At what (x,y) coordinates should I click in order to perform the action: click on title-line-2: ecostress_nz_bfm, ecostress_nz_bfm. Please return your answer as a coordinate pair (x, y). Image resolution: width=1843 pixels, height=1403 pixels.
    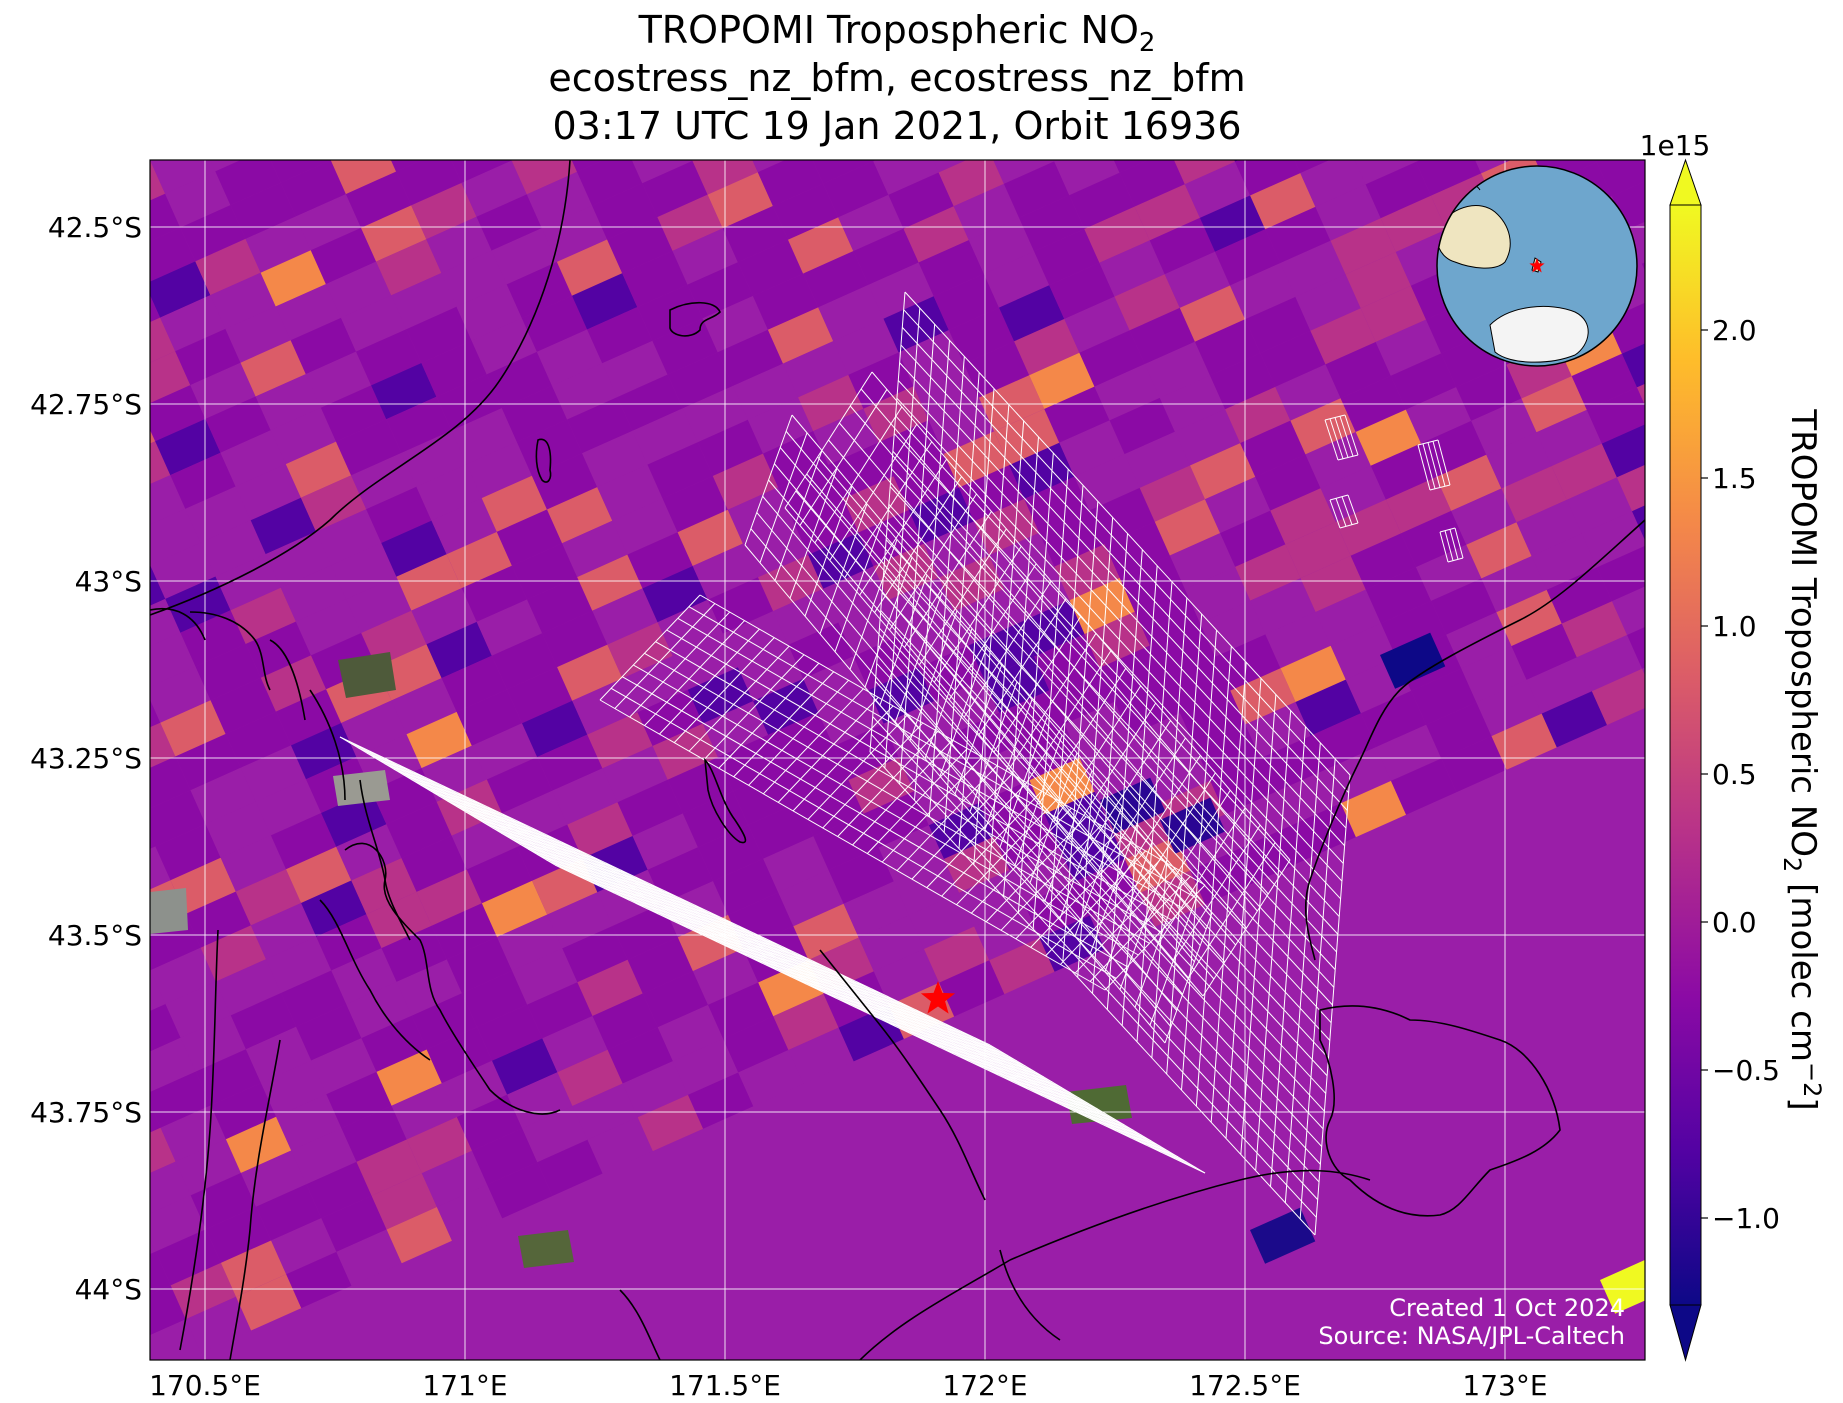
    Looking at the image, I should click on (896, 78).